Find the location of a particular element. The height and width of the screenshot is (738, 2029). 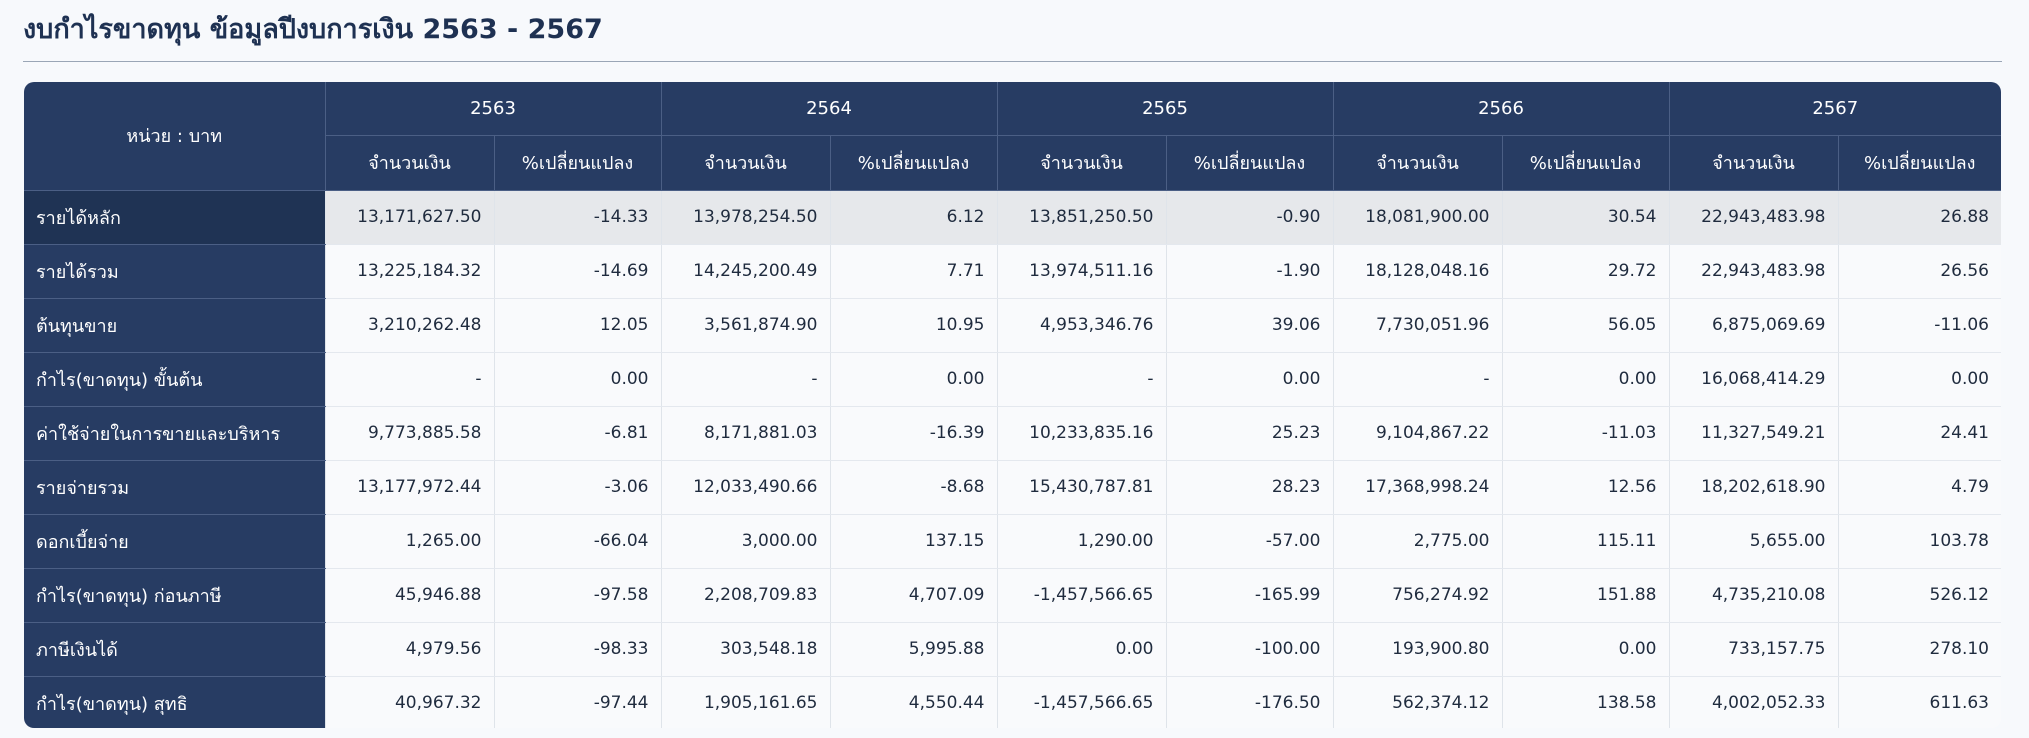

pct-change-cell: 6.12 is located at coordinates (913, 217).